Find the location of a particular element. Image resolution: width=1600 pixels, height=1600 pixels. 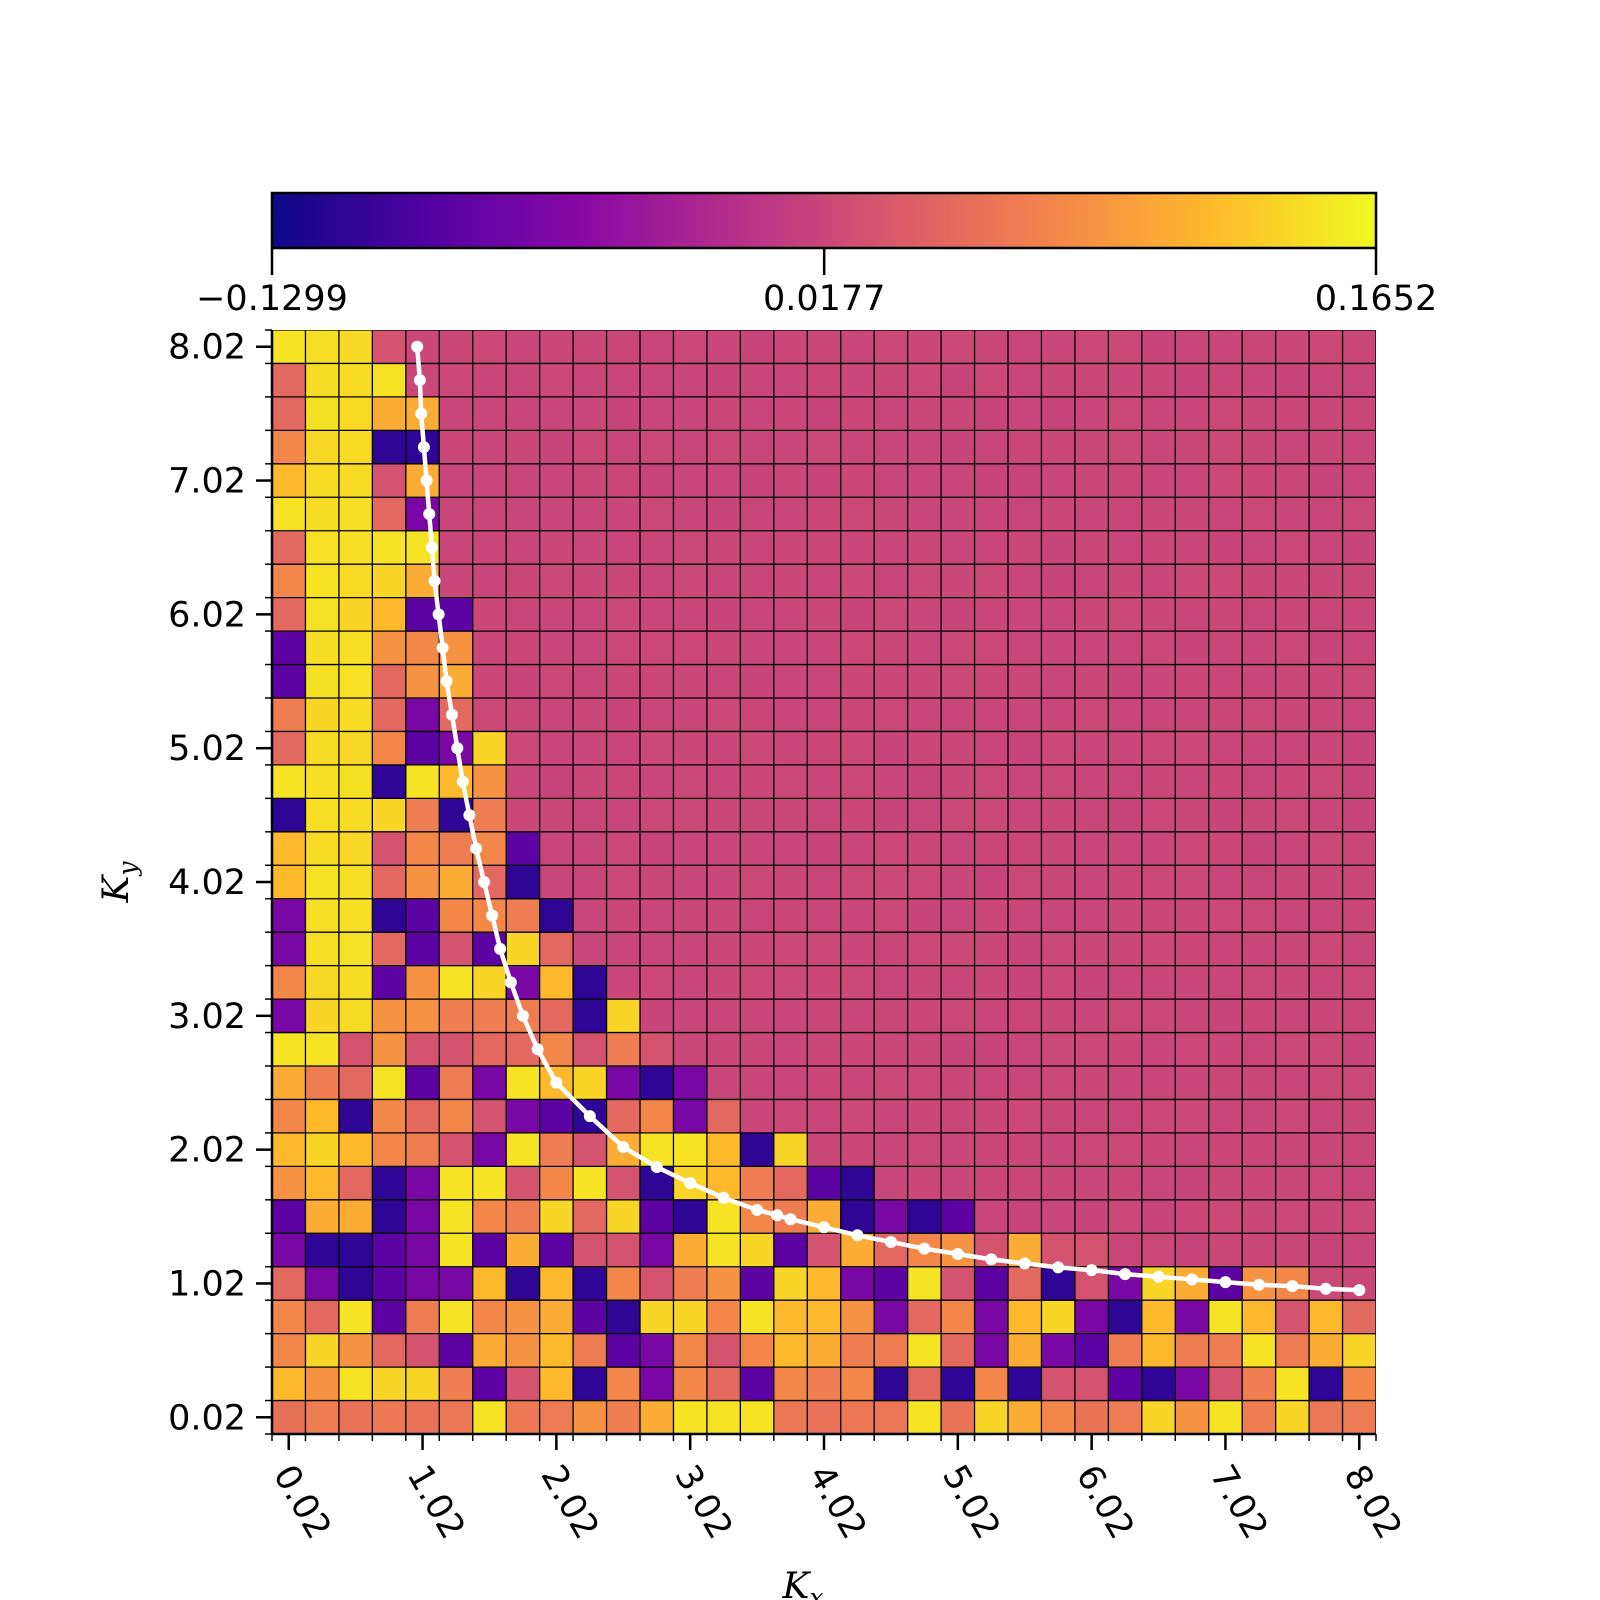

y-tick-label: 3.02 is located at coordinates (207, 1017).